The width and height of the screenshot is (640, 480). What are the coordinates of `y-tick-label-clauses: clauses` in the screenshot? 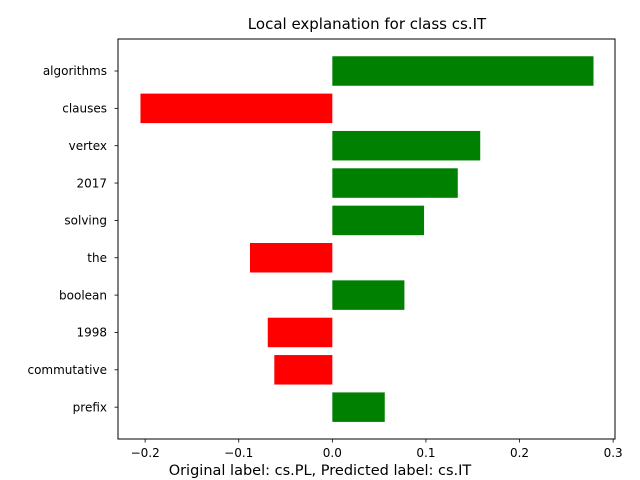 It's located at (84, 109).